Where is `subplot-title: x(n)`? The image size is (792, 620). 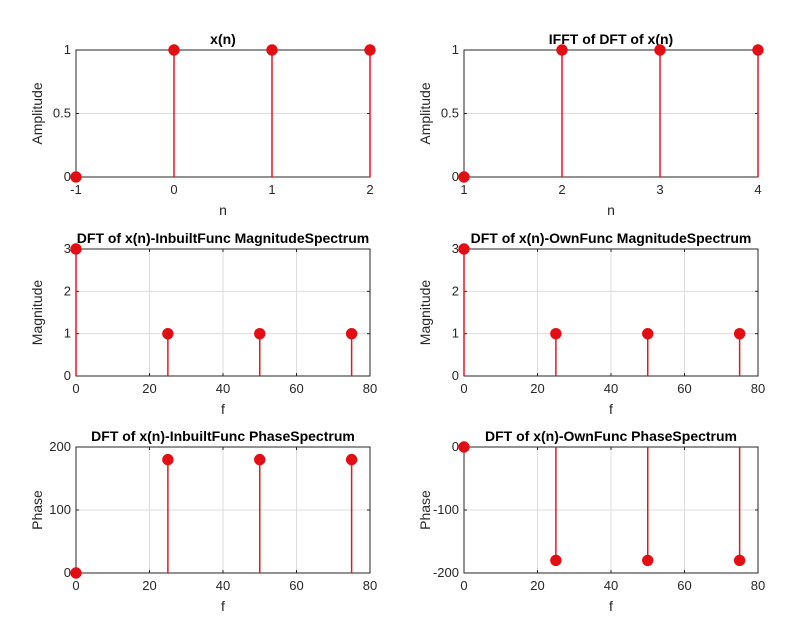
subplot-title: x(n) is located at coordinates (223, 39).